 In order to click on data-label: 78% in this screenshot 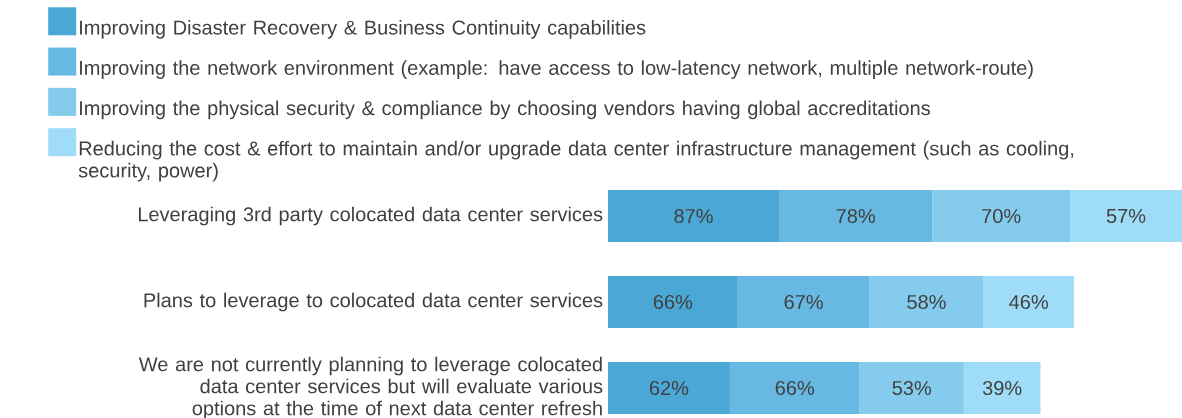, I will do `click(855, 216)`.